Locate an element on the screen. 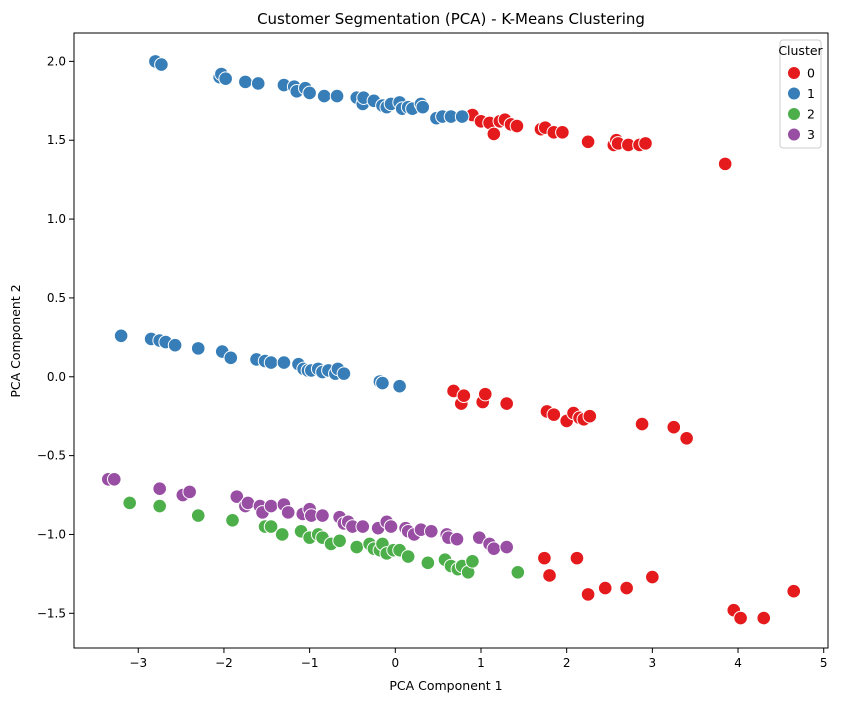  legend-label-0: 0 is located at coordinates (811, 73).